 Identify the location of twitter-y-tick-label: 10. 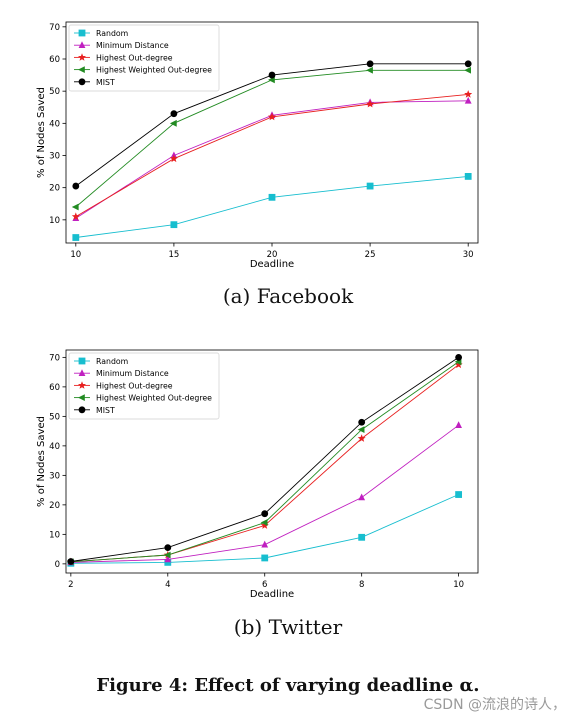
(54, 535).